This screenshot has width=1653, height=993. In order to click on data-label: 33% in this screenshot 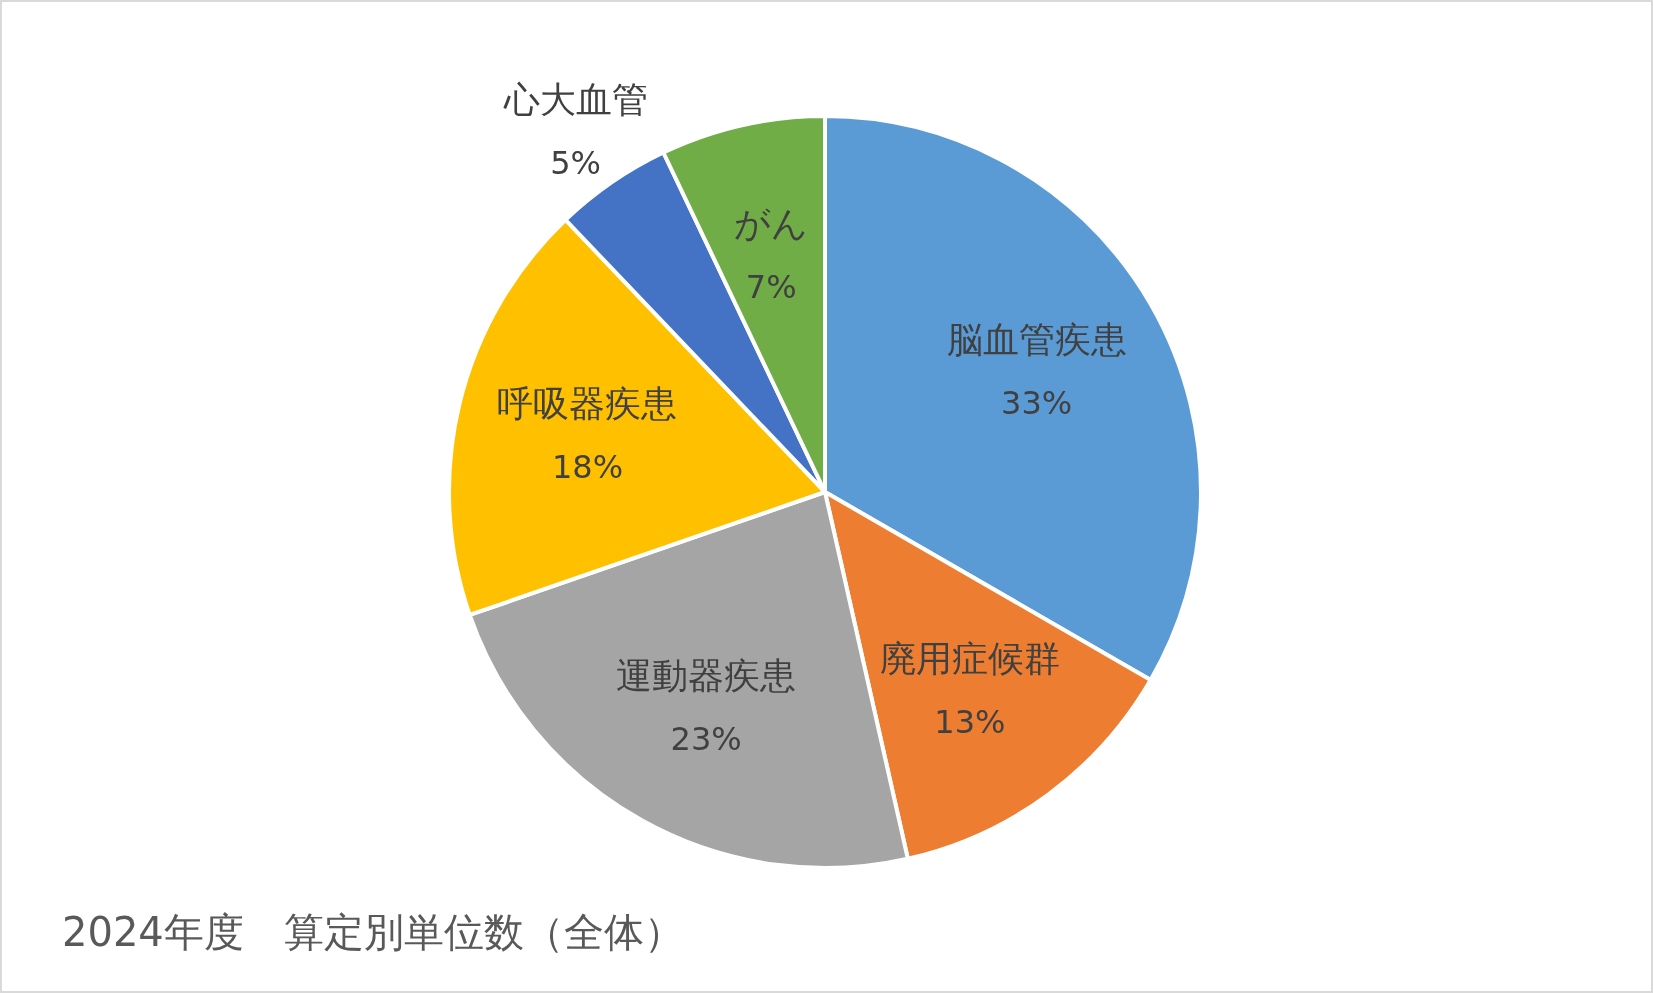, I will do `click(1037, 402)`.